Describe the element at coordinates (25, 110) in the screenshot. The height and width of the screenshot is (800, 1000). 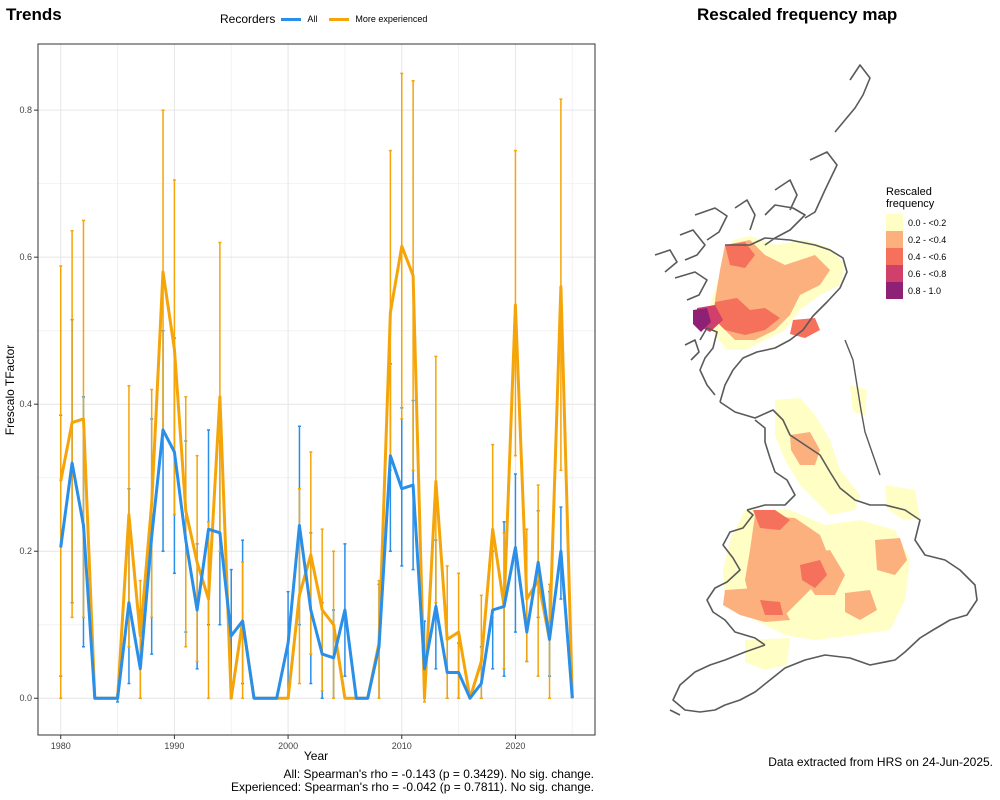
I see `y-tick-label: 0.8` at that location.